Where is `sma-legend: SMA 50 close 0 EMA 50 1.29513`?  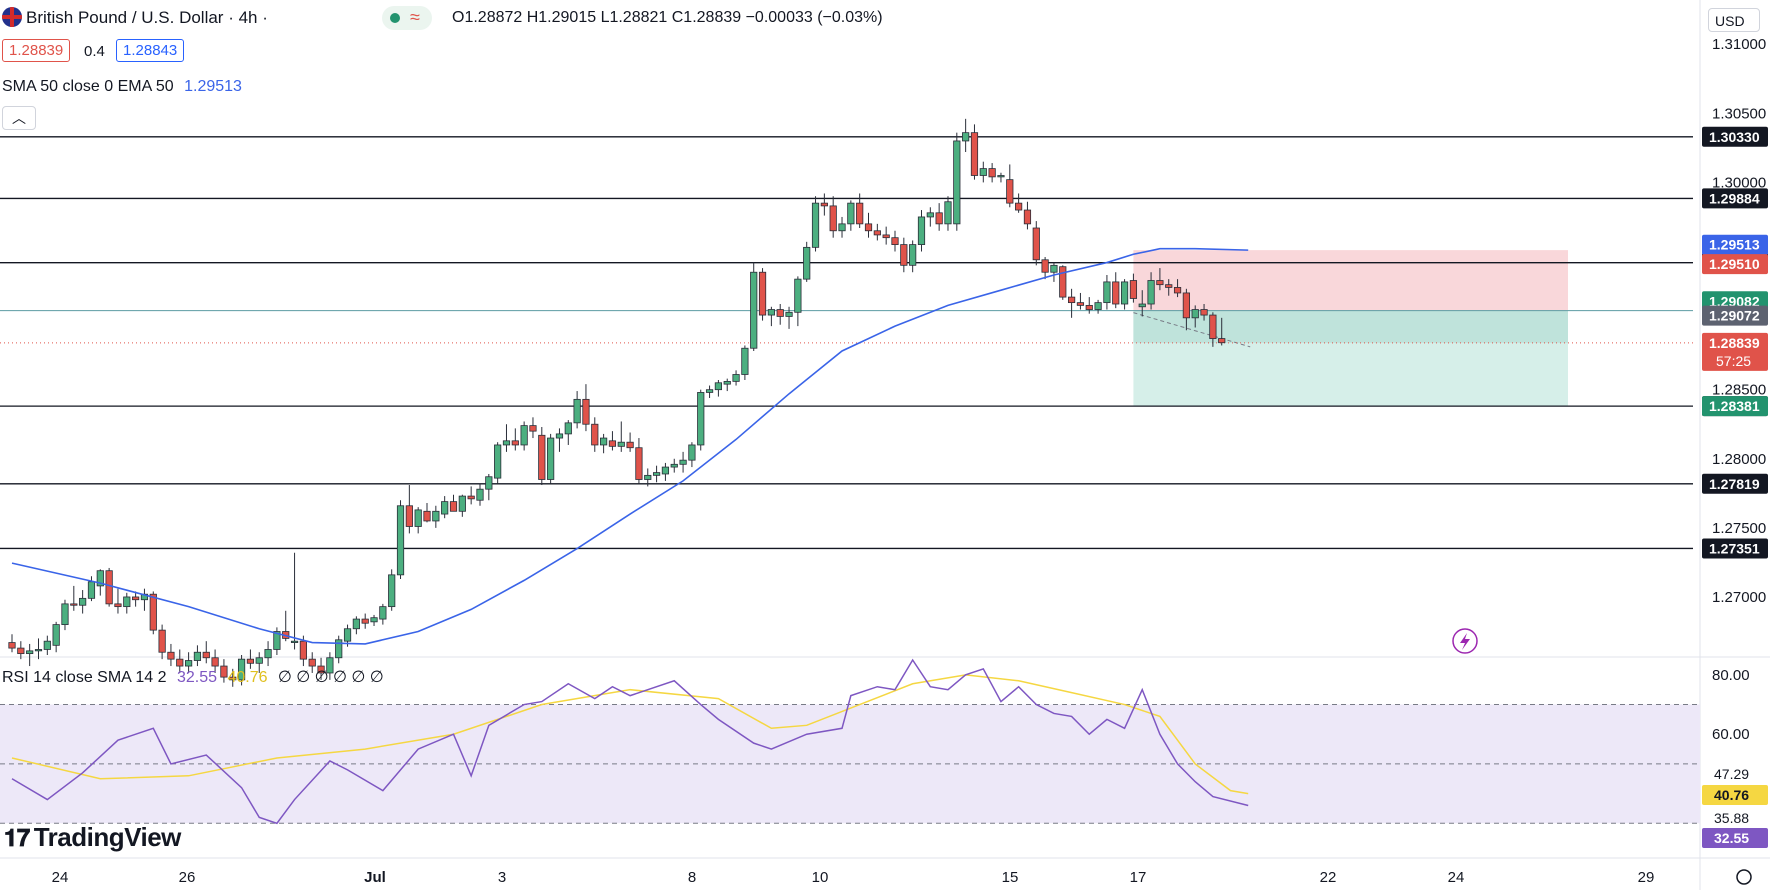
sma-legend: SMA 50 close 0 EMA 50 1.29513 is located at coordinates (122, 87).